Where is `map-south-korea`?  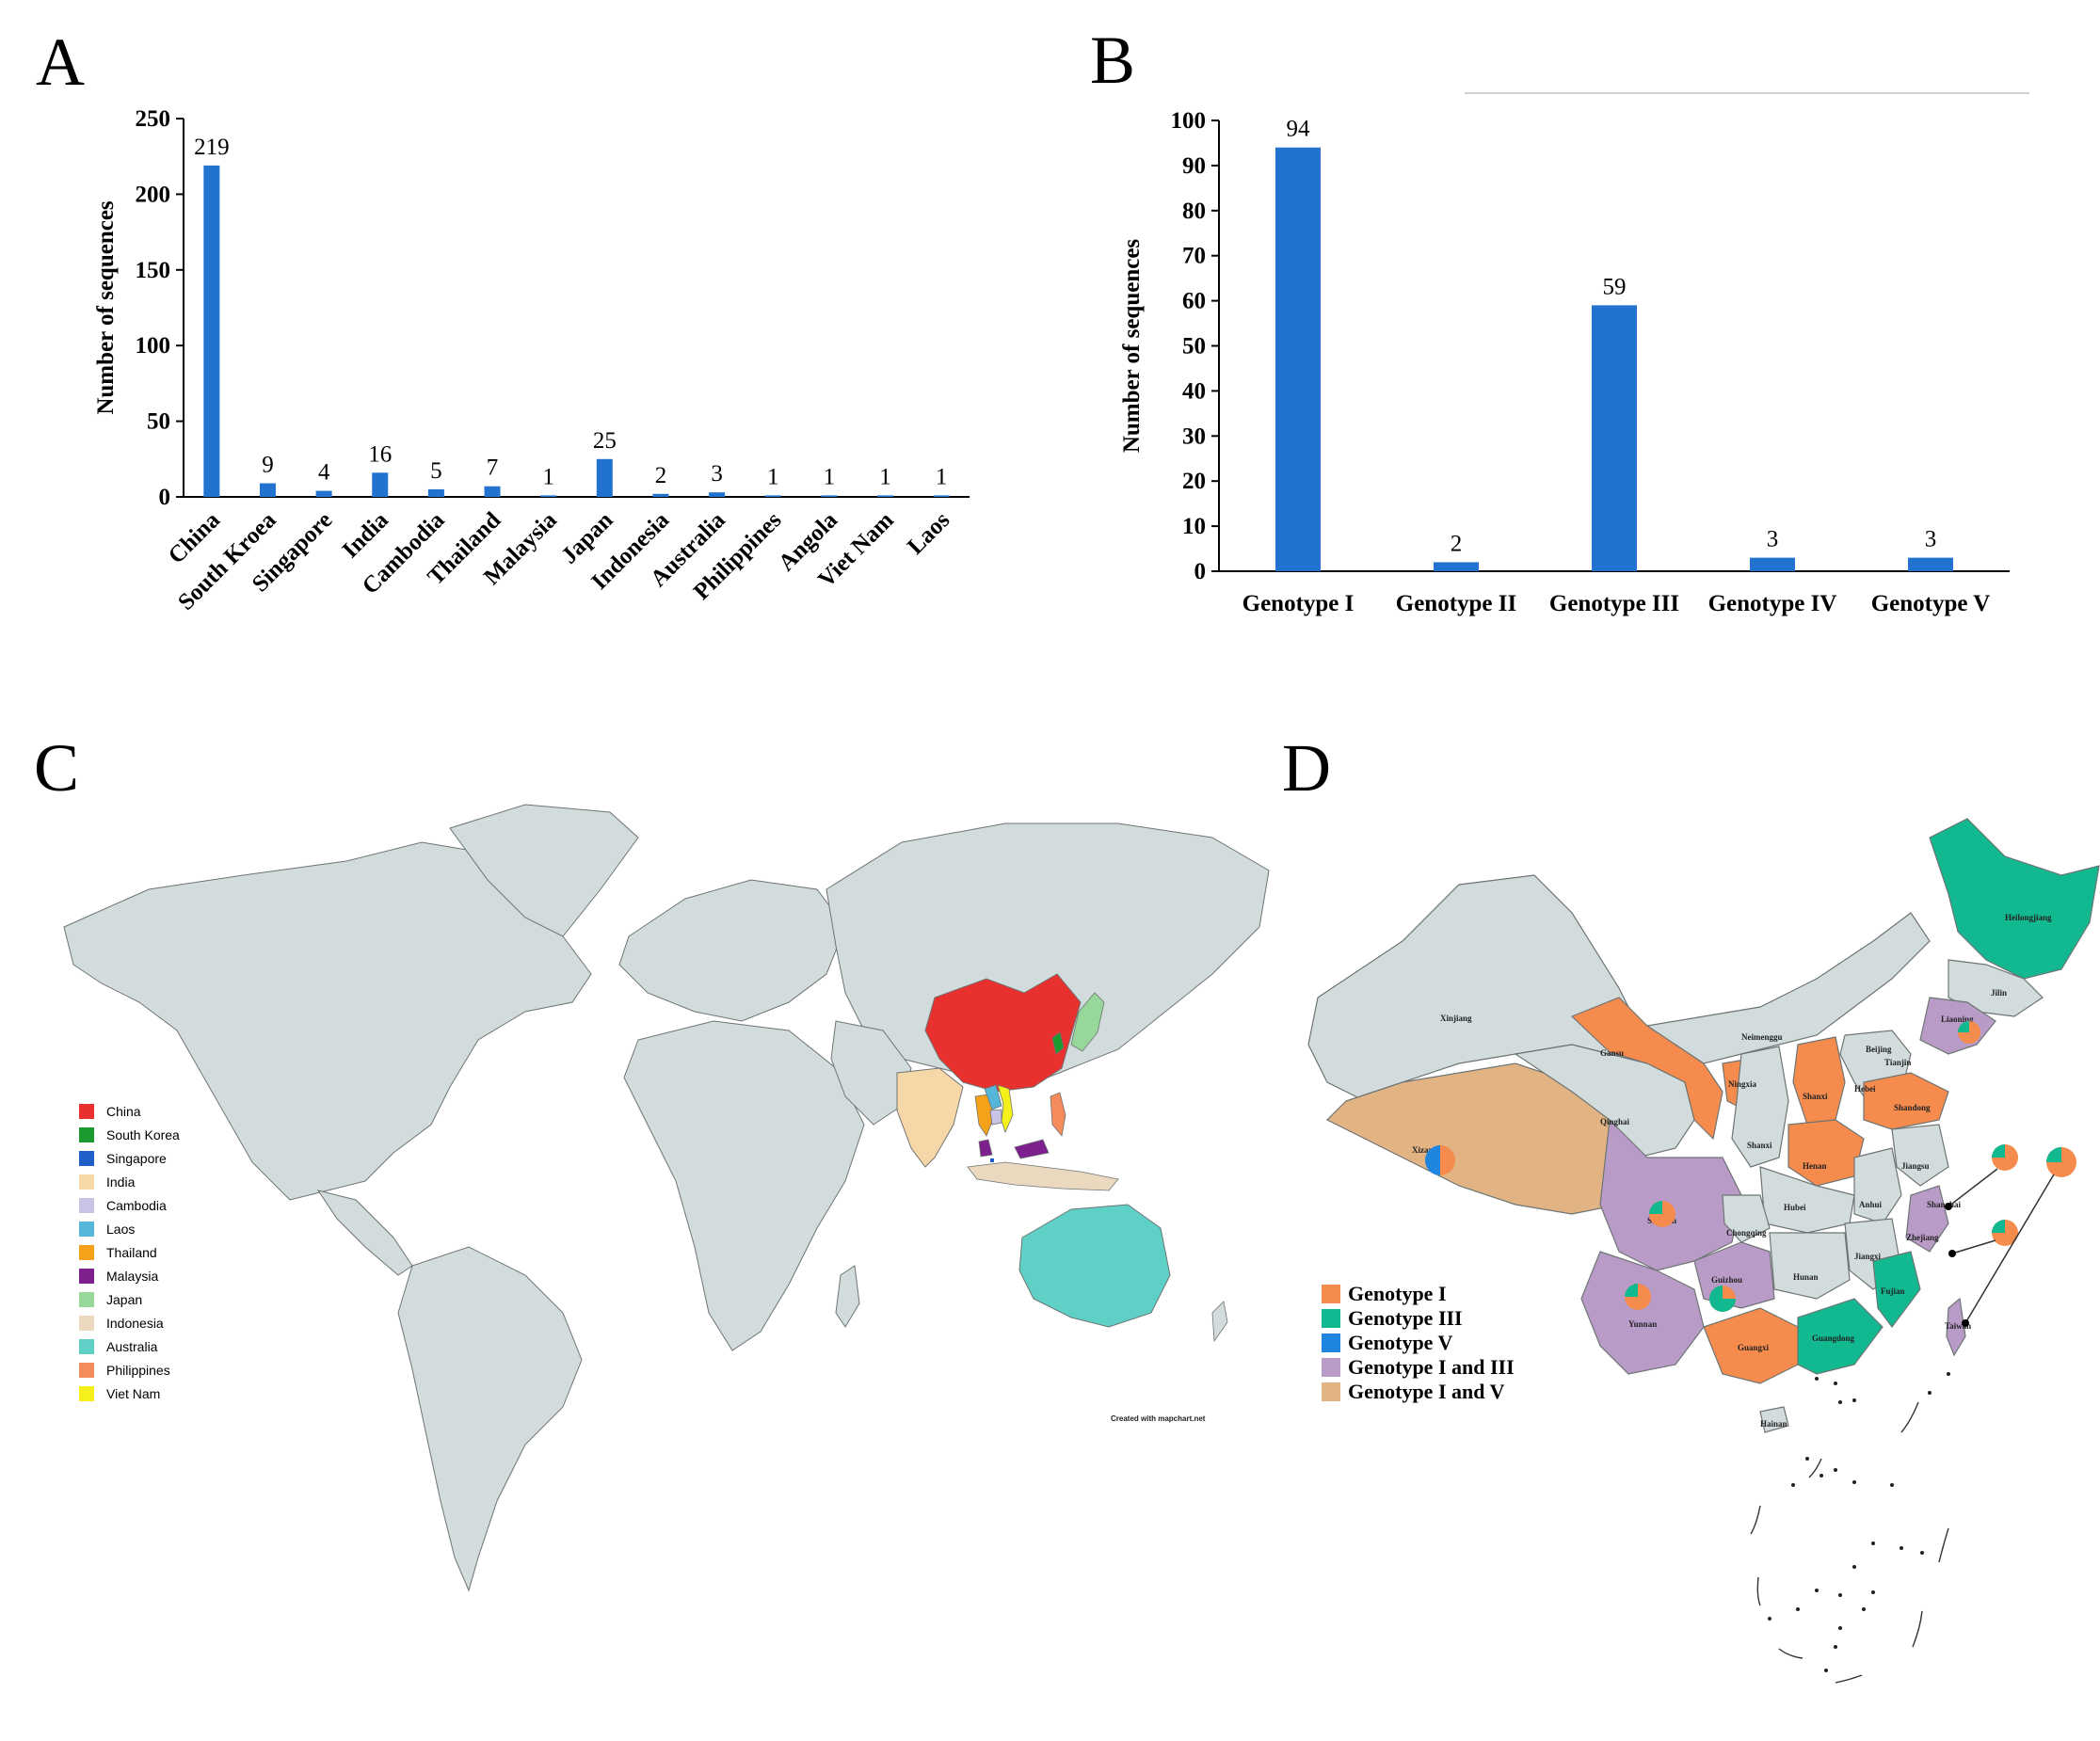 map-south-korea is located at coordinates (1058, 1043).